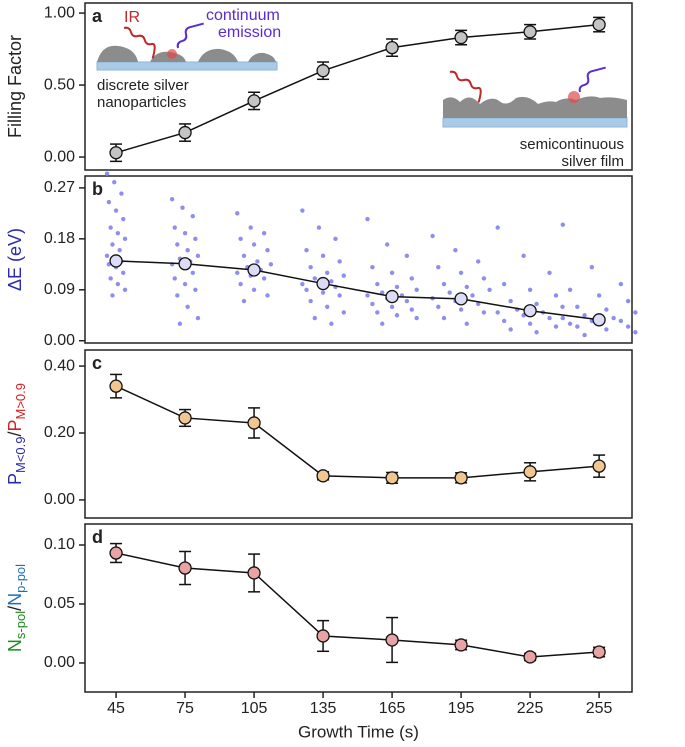 This screenshot has width=685, height=747. I want to click on illustration-right, so click(535, 97).